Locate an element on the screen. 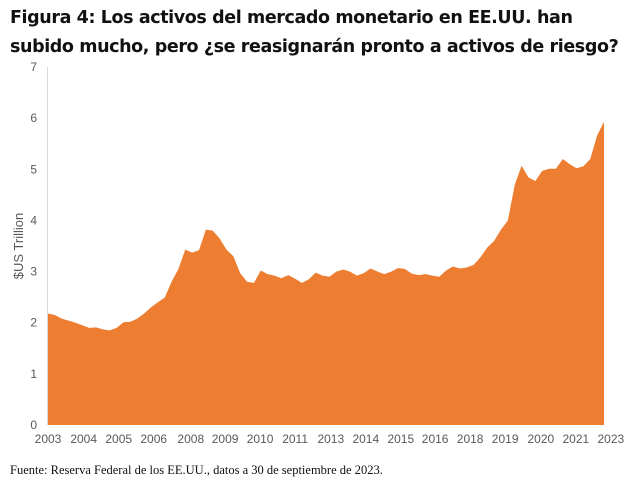  x-tick-label: 2004 is located at coordinates (83, 439).